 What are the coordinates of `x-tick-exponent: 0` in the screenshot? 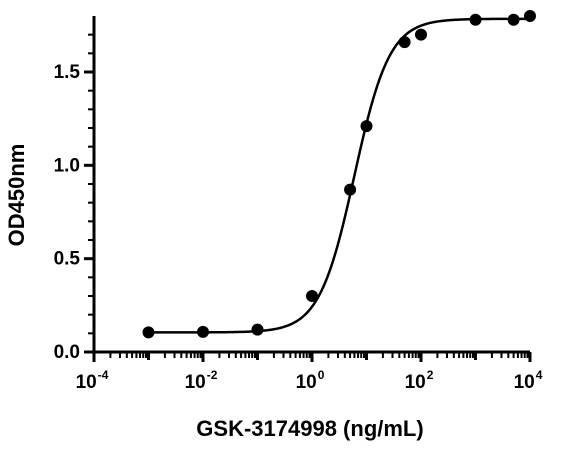 It's located at (321, 375).